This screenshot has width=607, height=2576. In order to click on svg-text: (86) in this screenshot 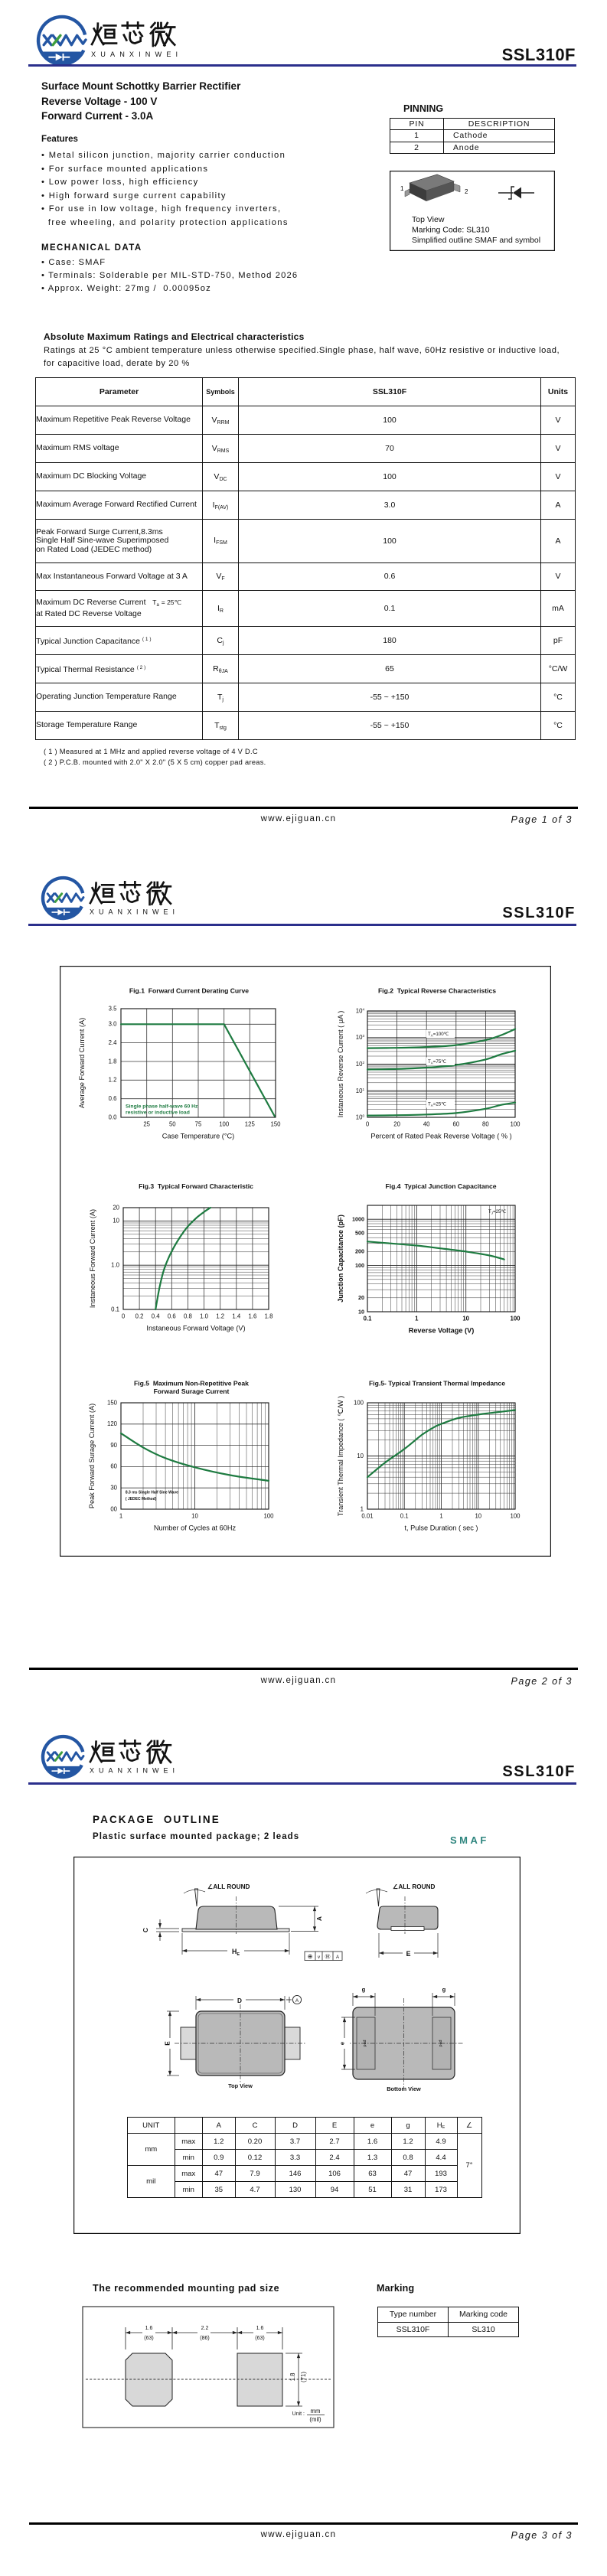, I will do `click(204, 2338)`.